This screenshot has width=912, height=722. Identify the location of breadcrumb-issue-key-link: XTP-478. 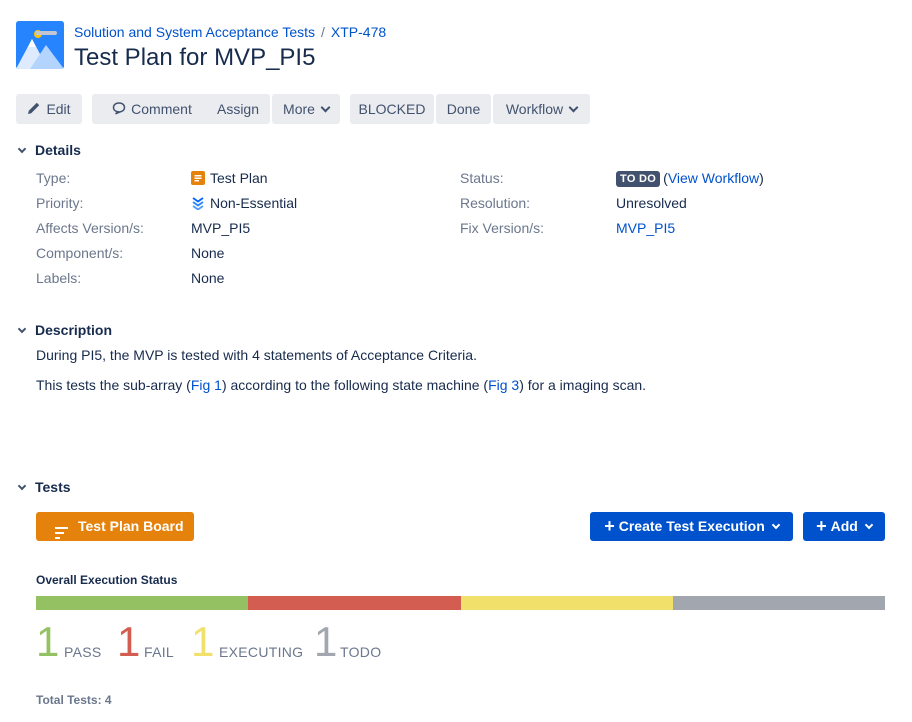
(358, 32).